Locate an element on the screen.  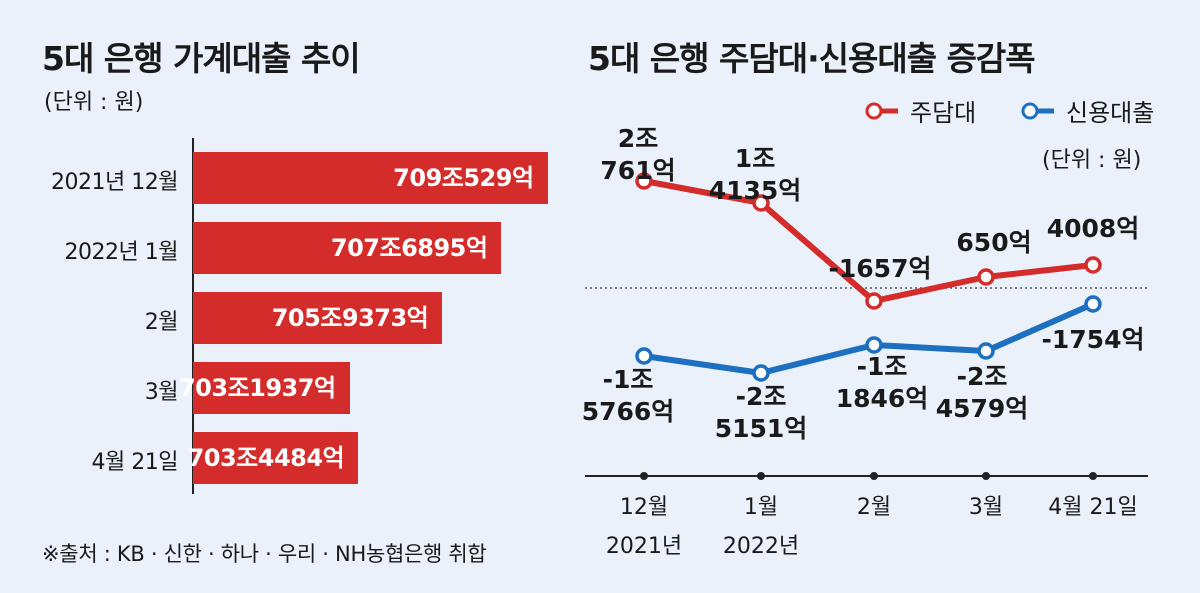
bar-value-label: 703조1937억 is located at coordinates (257, 388).